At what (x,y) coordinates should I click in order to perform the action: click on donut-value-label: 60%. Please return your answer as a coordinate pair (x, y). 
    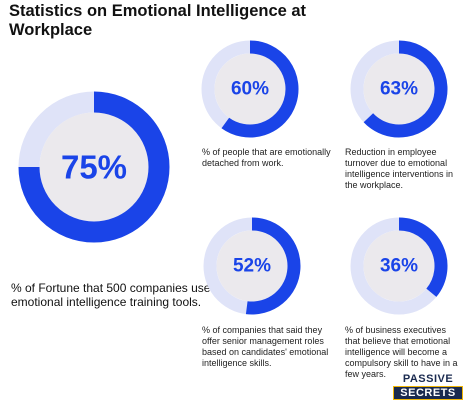
    Looking at the image, I should click on (250, 89).